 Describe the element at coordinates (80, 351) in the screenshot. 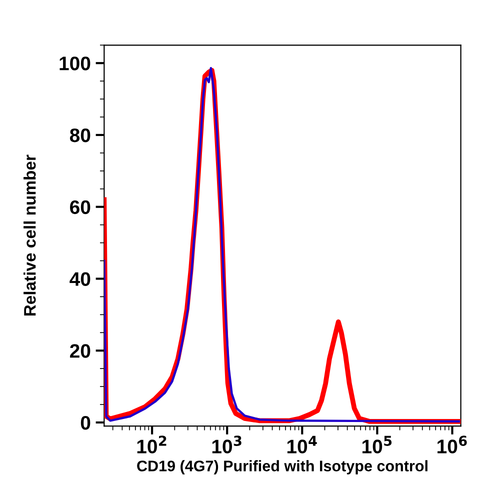

I see `y-tick-label: 20` at that location.